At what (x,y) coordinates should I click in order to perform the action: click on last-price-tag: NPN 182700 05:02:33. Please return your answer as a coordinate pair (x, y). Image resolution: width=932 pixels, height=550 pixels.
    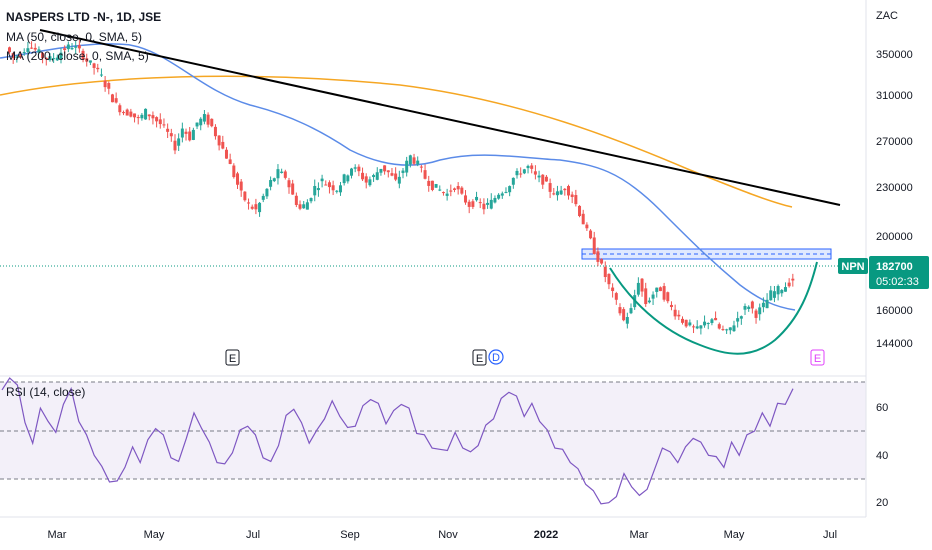
    Looking at the image, I should click on (883, 272).